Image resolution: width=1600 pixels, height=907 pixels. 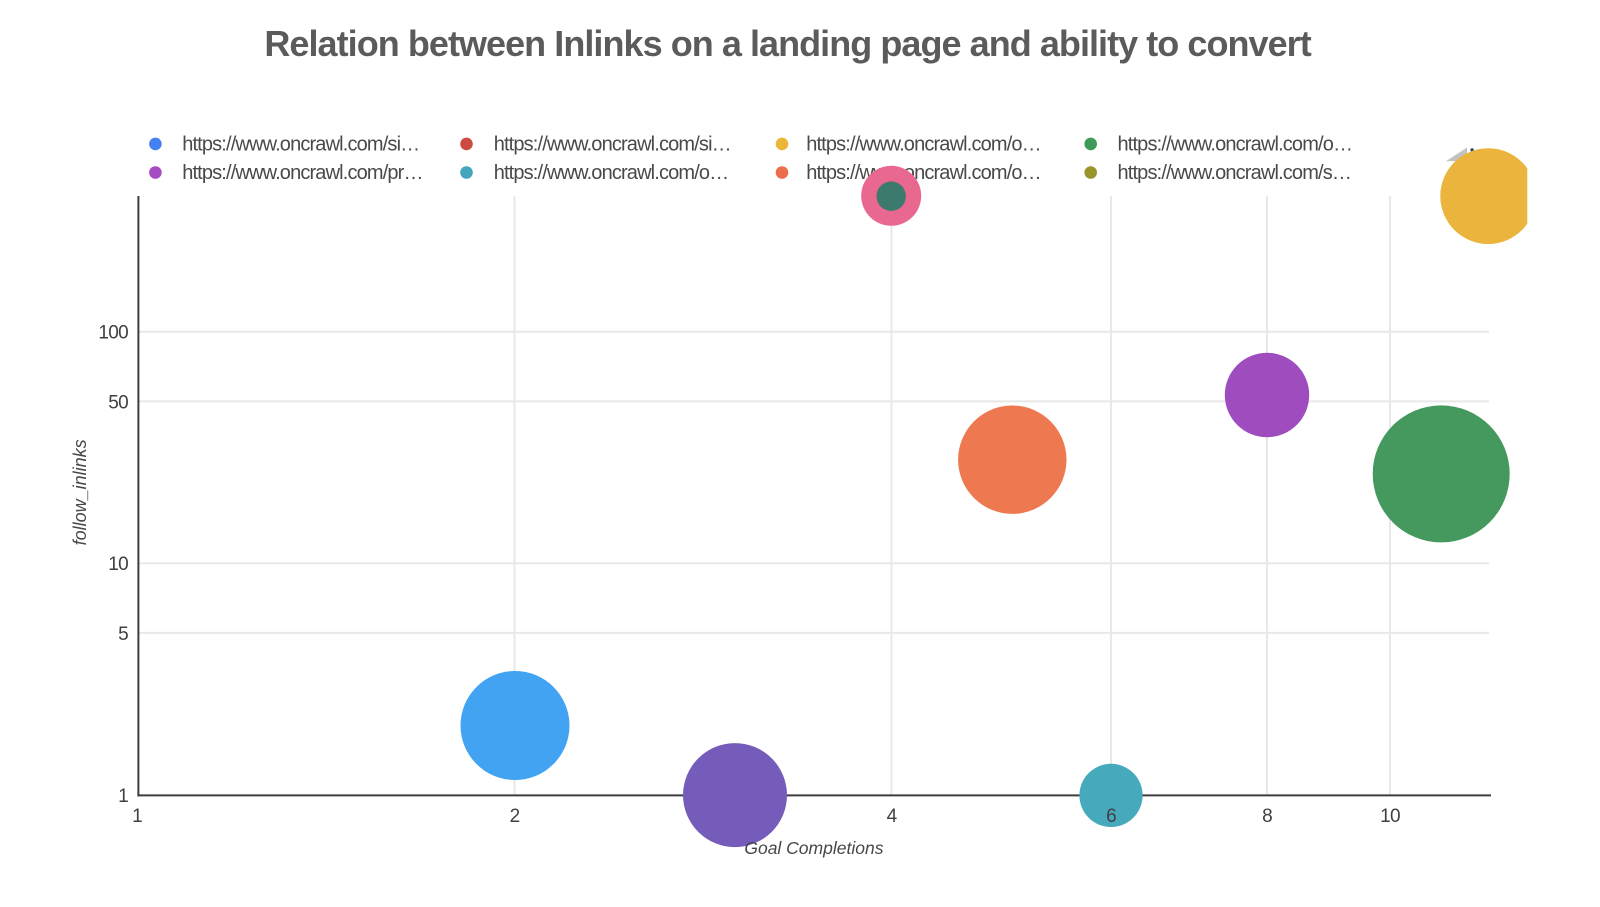 What do you see at coordinates (113, 333) in the screenshot?
I see `svg-text: 100` at bounding box center [113, 333].